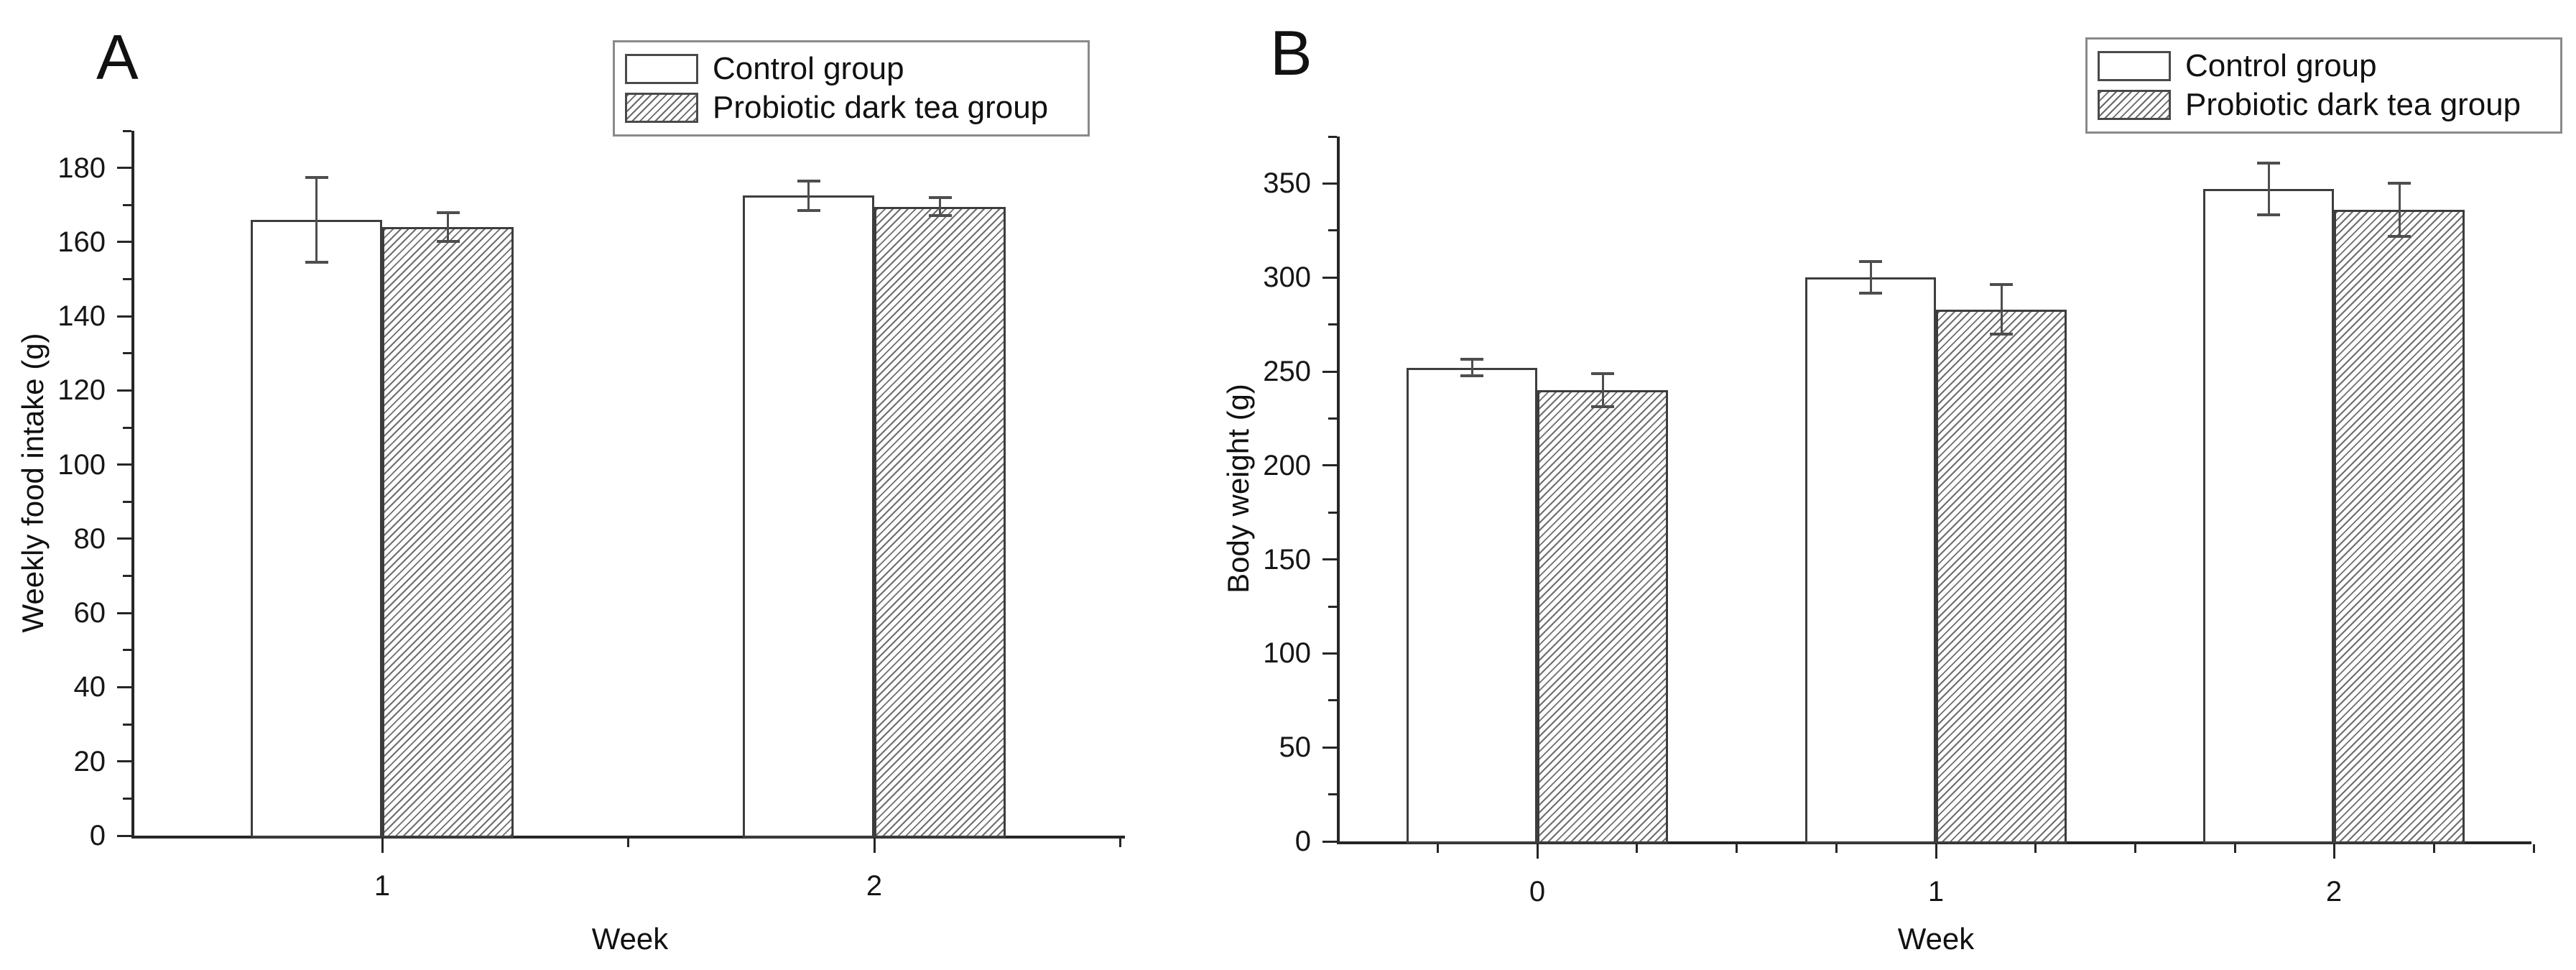 The width and height of the screenshot is (2576, 970). Describe the element at coordinates (1338, 490) in the screenshot. I see `y-axis-line` at that location.